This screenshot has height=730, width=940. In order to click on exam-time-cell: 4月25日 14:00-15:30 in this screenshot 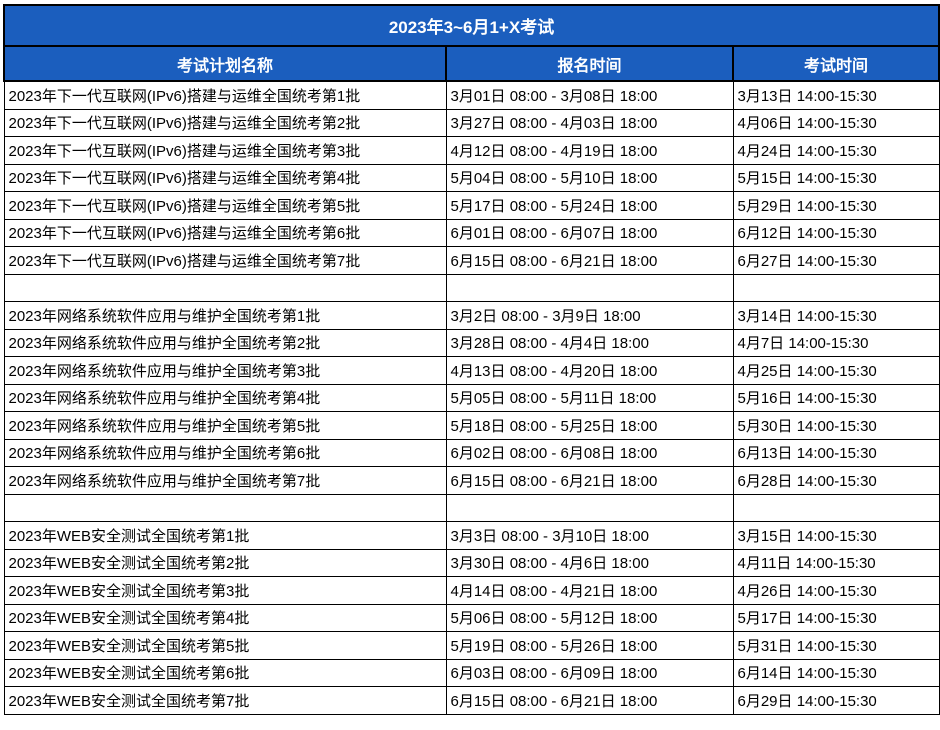, I will do `click(836, 370)`.